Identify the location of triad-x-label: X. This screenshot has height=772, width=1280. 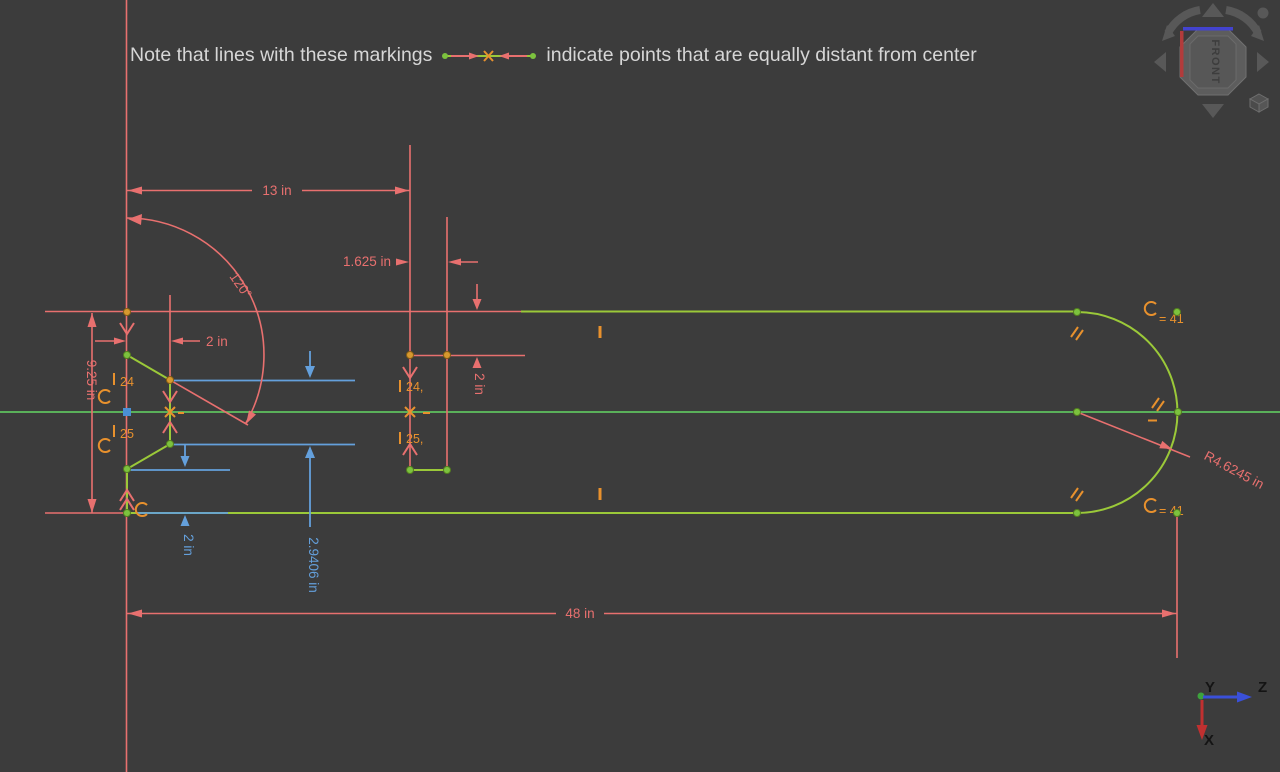
(1209, 740).